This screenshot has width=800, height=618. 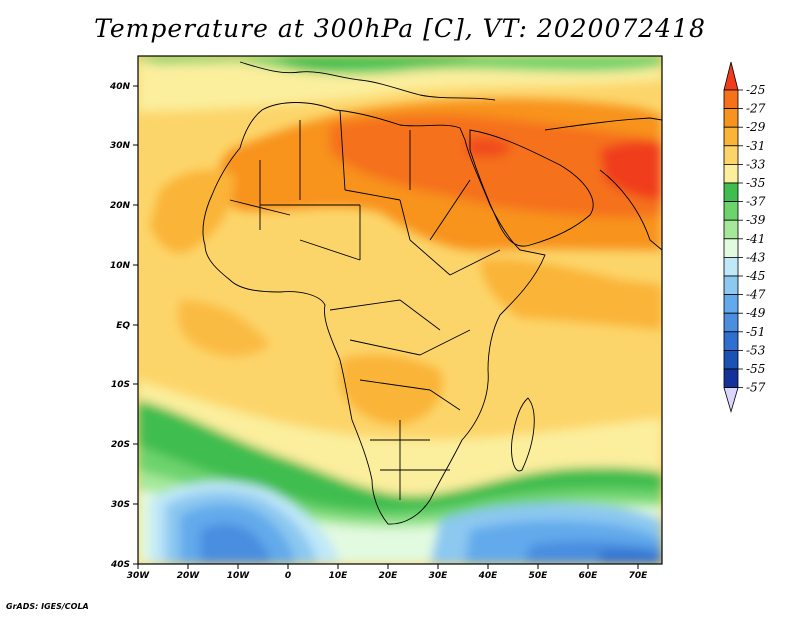 I want to click on lon-label: 30E, so click(x=439, y=576).